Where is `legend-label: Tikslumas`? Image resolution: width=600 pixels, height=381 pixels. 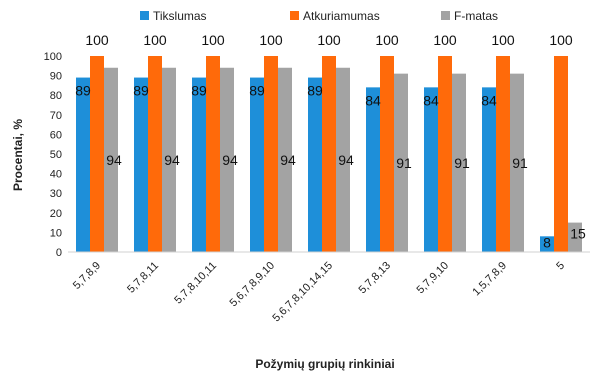 legend-label: Tikslumas is located at coordinates (180, 16).